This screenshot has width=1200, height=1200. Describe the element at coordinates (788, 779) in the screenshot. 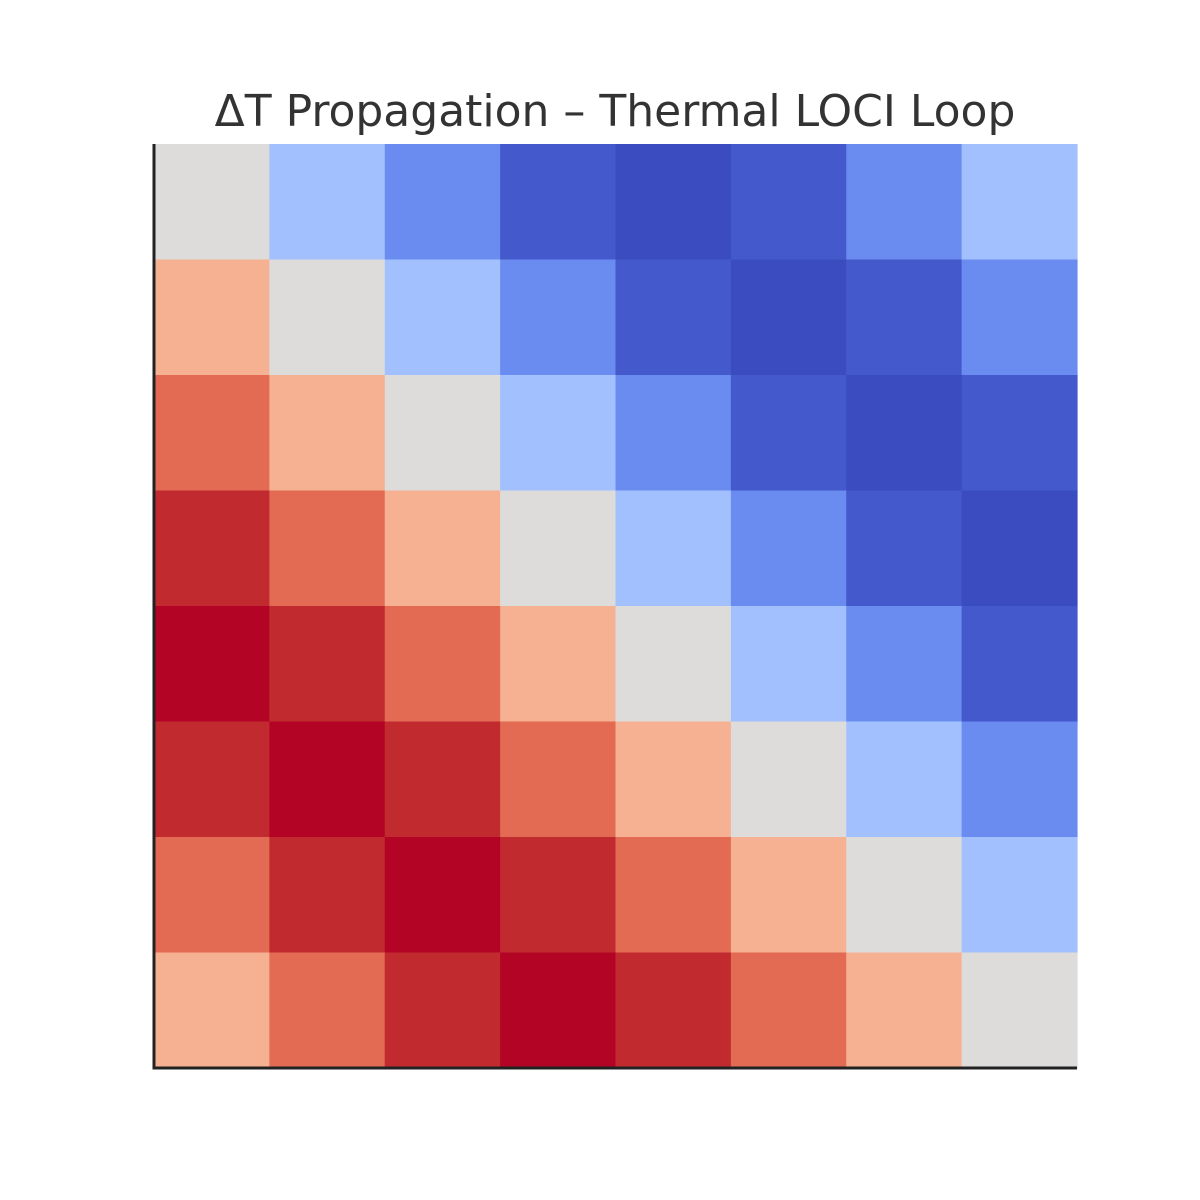

I see `heatmap-cell-r5-c5` at that location.